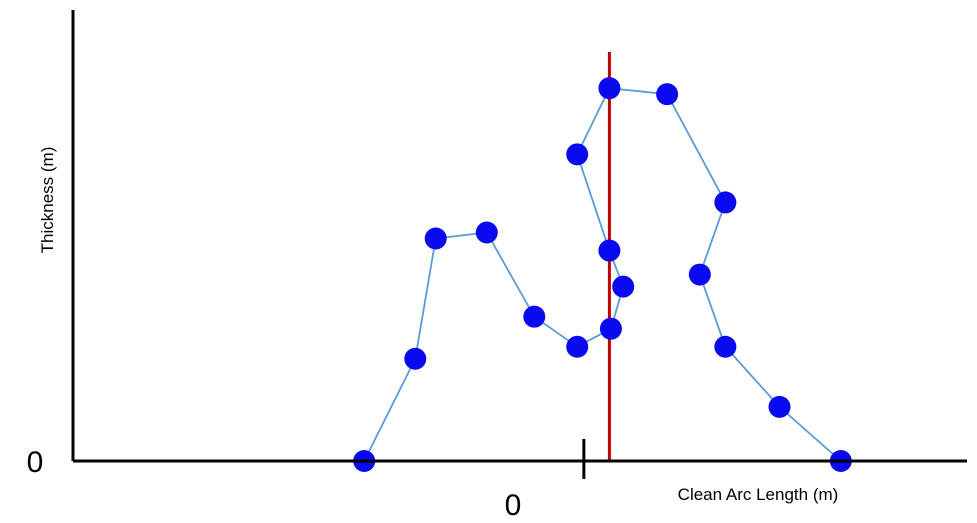 Image resolution: width=977 pixels, height=523 pixels. Describe the element at coordinates (47, 200) in the screenshot. I see `y-axis-label: Thickness (m)` at that location.